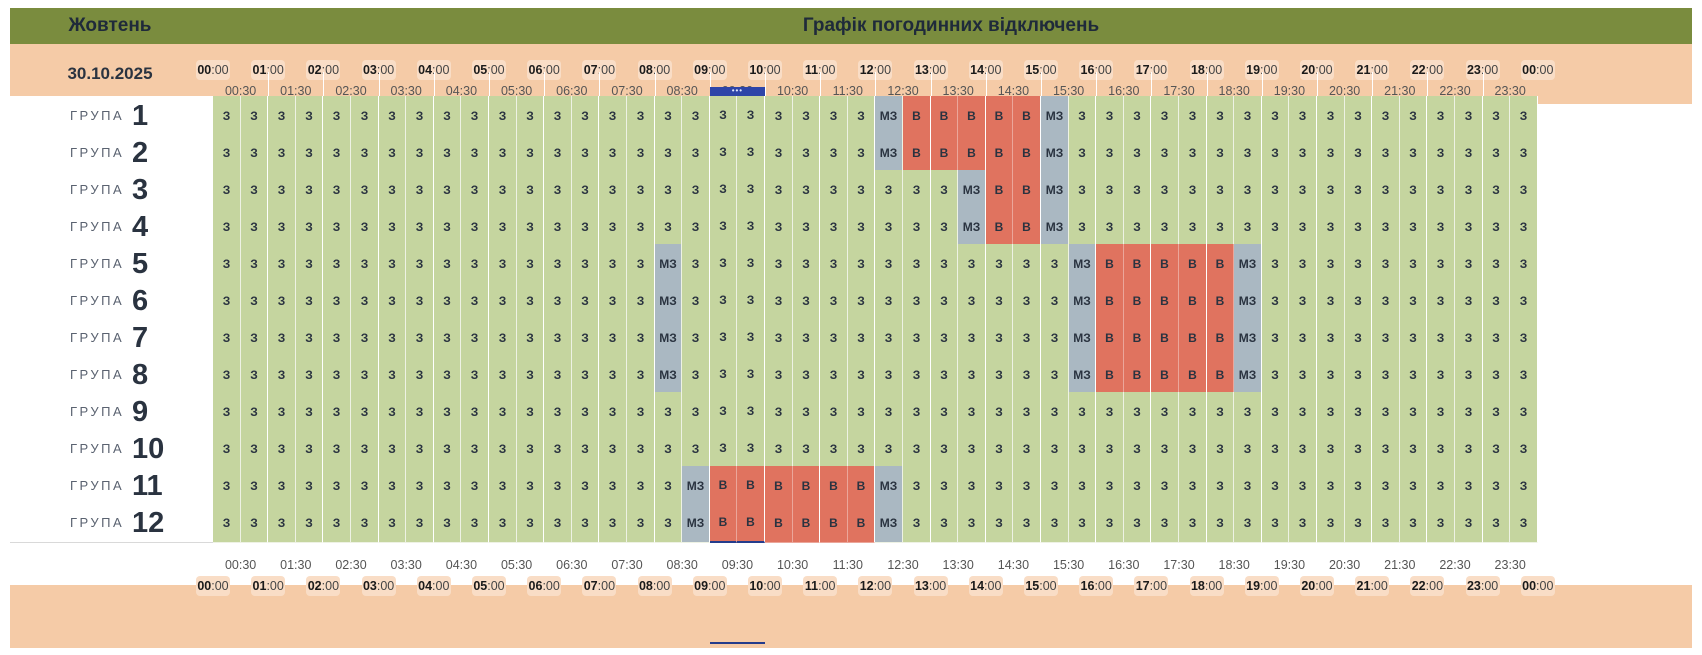 The image size is (1702, 655). What do you see at coordinates (1151, 586) in the screenshot?
I see `hour-label-bottom: 17:00` at bounding box center [1151, 586].